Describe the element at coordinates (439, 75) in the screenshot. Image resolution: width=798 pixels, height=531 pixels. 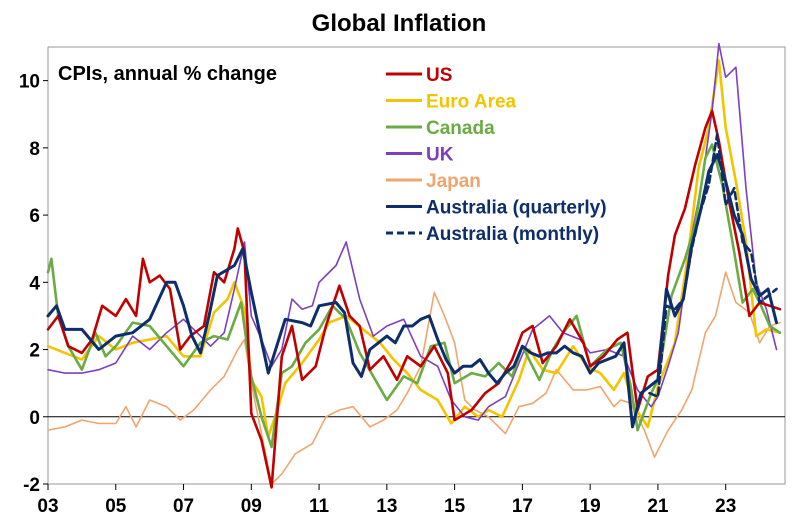
I see `legend-label-us: US` at that location.